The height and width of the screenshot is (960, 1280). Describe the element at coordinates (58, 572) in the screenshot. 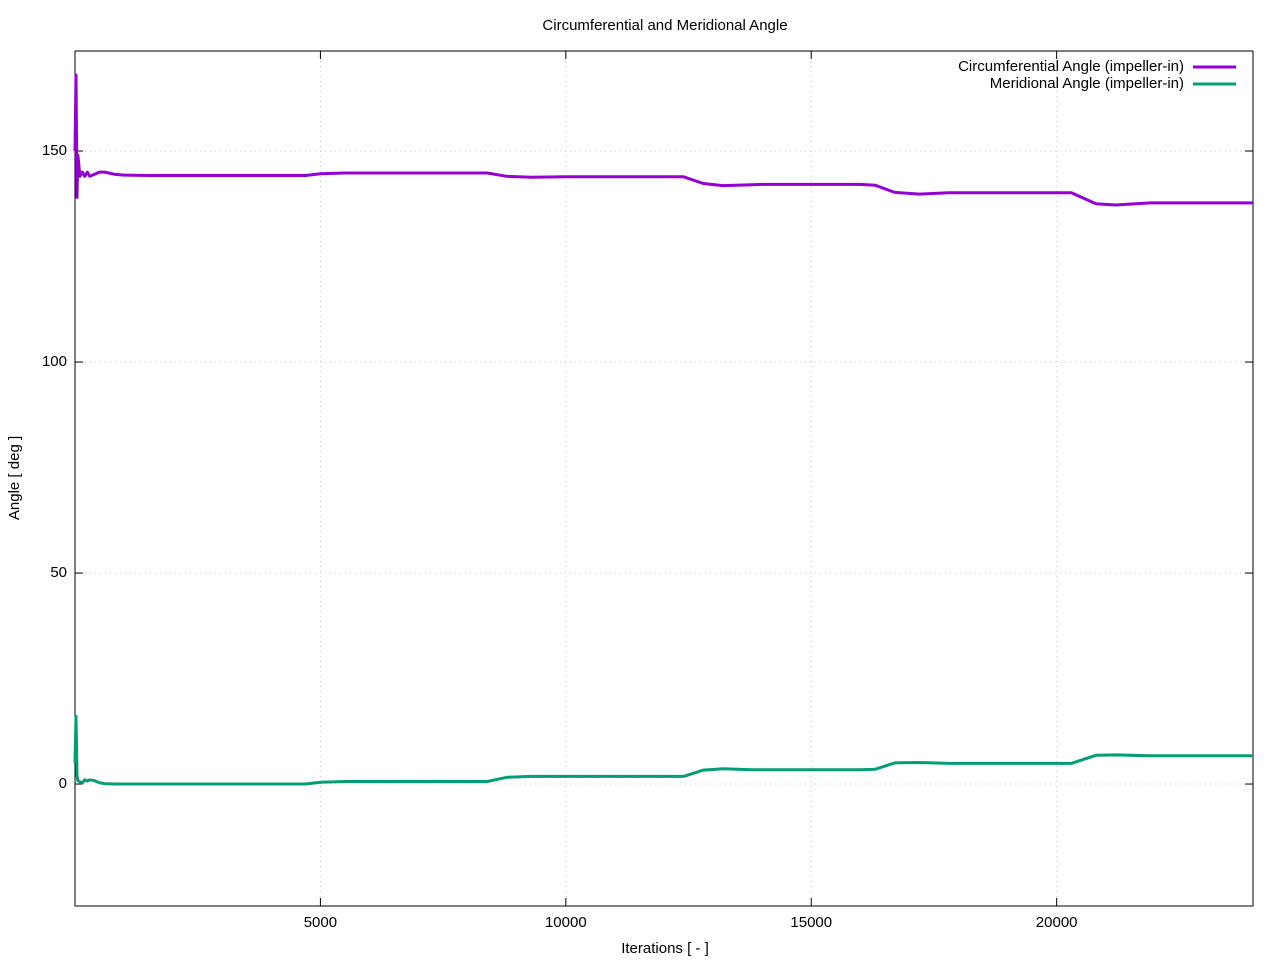

I see `y-tick-label: 50` at that location.